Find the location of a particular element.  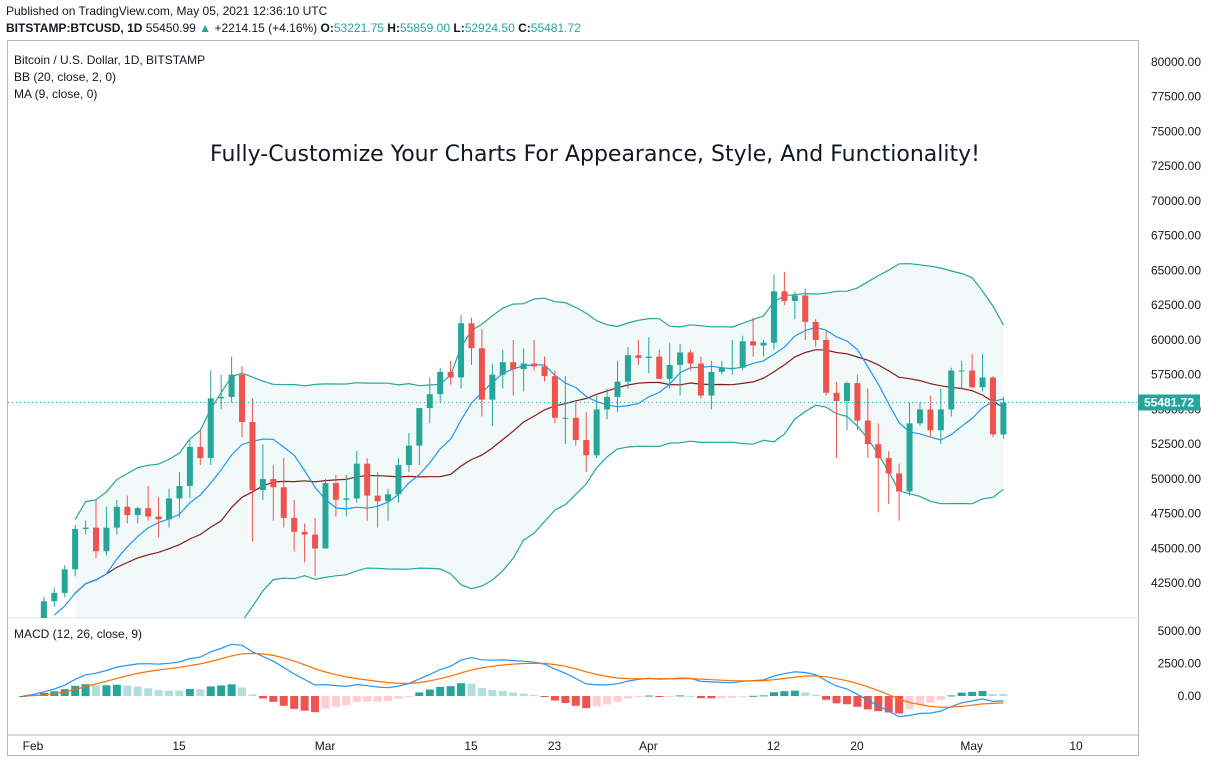

time-axis-label: 15 is located at coordinates (179, 746).